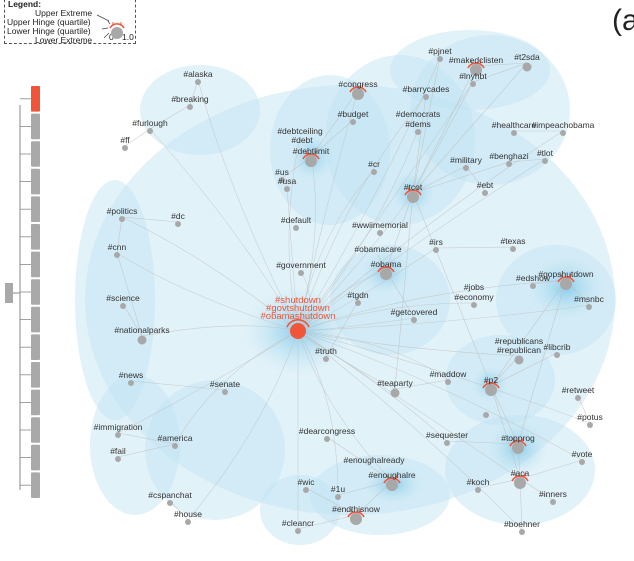 The width and height of the screenshot is (634, 561). Describe the element at coordinates (287, 184) in the screenshot. I see `node-usa: #usa` at that location.